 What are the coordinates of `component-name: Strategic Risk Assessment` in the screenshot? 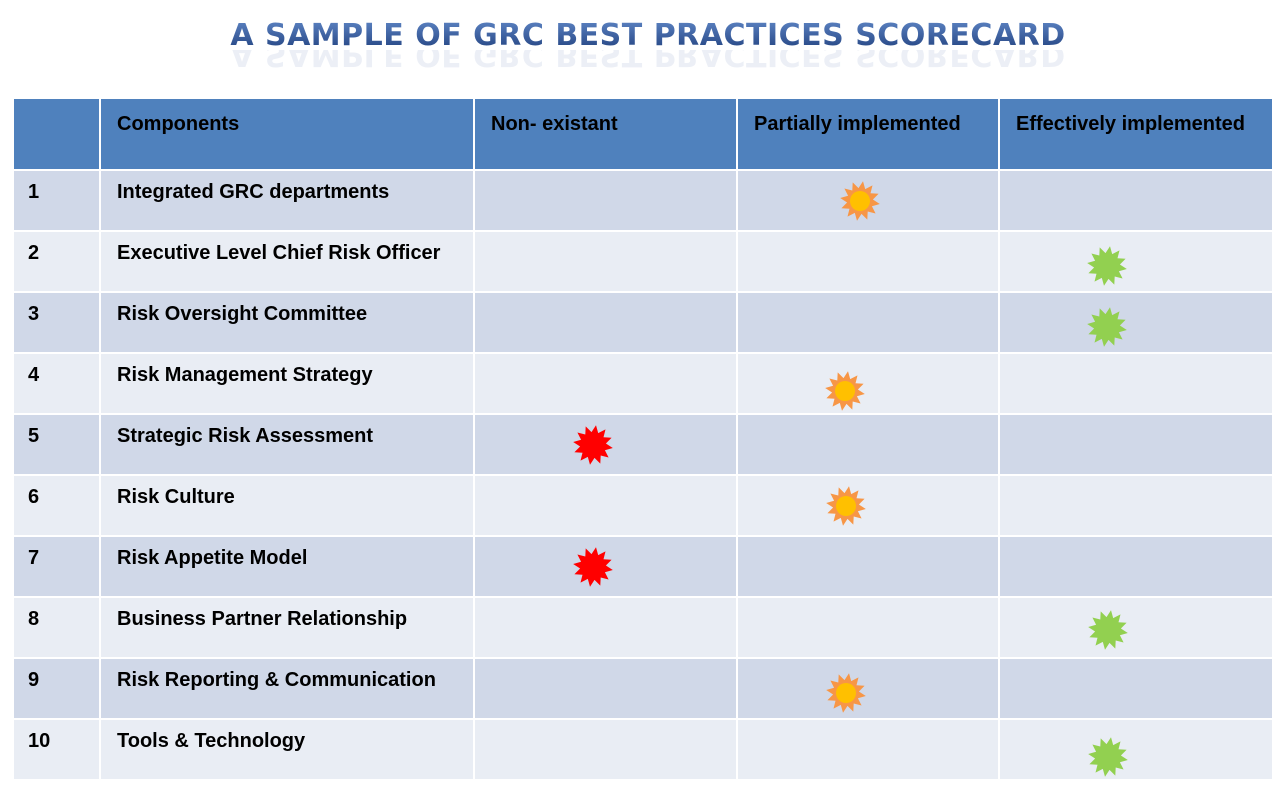 It's located at (287, 444).